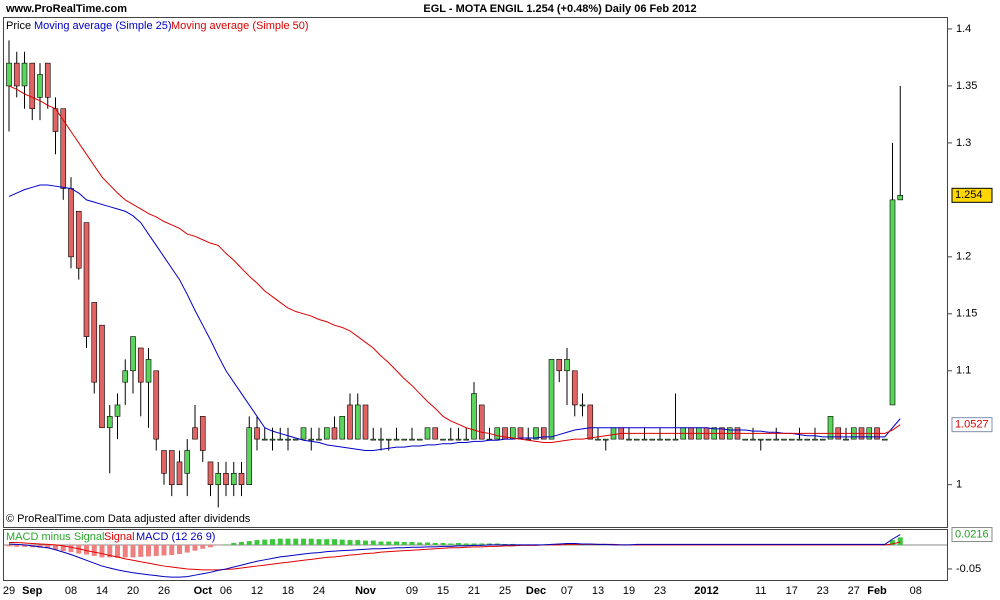 This screenshot has height=600, width=1000. I want to click on x-tick-label: 18, so click(288, 591).